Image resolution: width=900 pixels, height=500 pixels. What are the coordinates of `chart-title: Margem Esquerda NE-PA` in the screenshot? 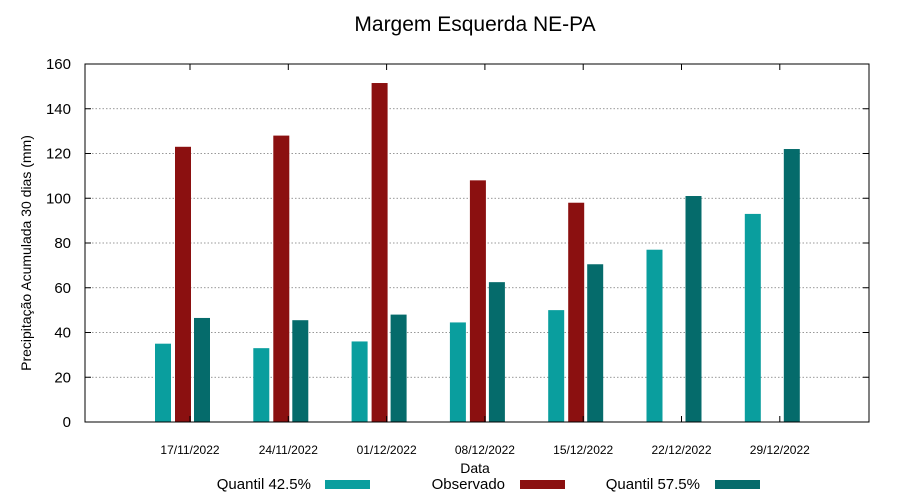 It's located at (474, 24).